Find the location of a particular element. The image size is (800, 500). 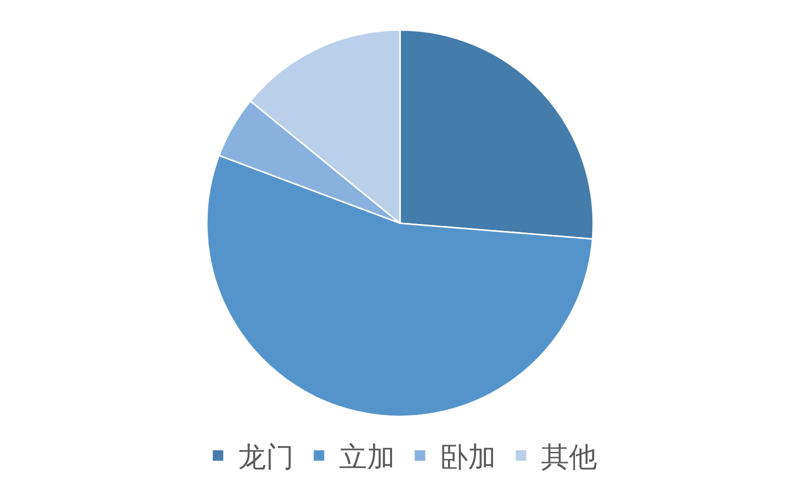

legend-label: 立加 is located at coordinates (367, 457).